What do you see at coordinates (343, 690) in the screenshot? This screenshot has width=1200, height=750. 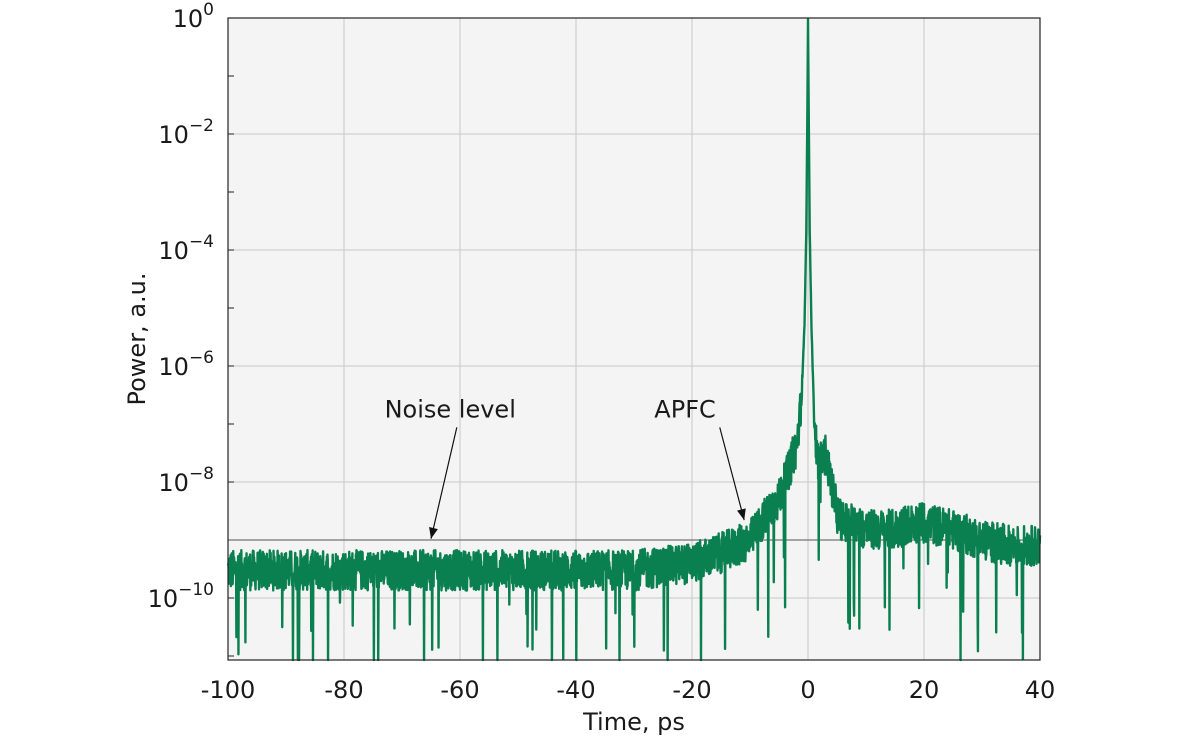 I see `x-tick-label: -80` at bounding box center [343, 690].